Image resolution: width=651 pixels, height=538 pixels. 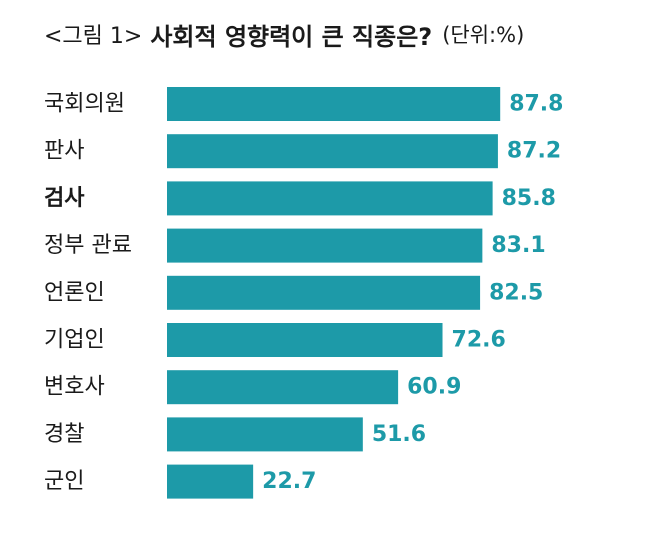 What do you see at coordinates (399, 434) in the screenshot?
I see `data-label: 51.6` at bounding box center [399, 434].